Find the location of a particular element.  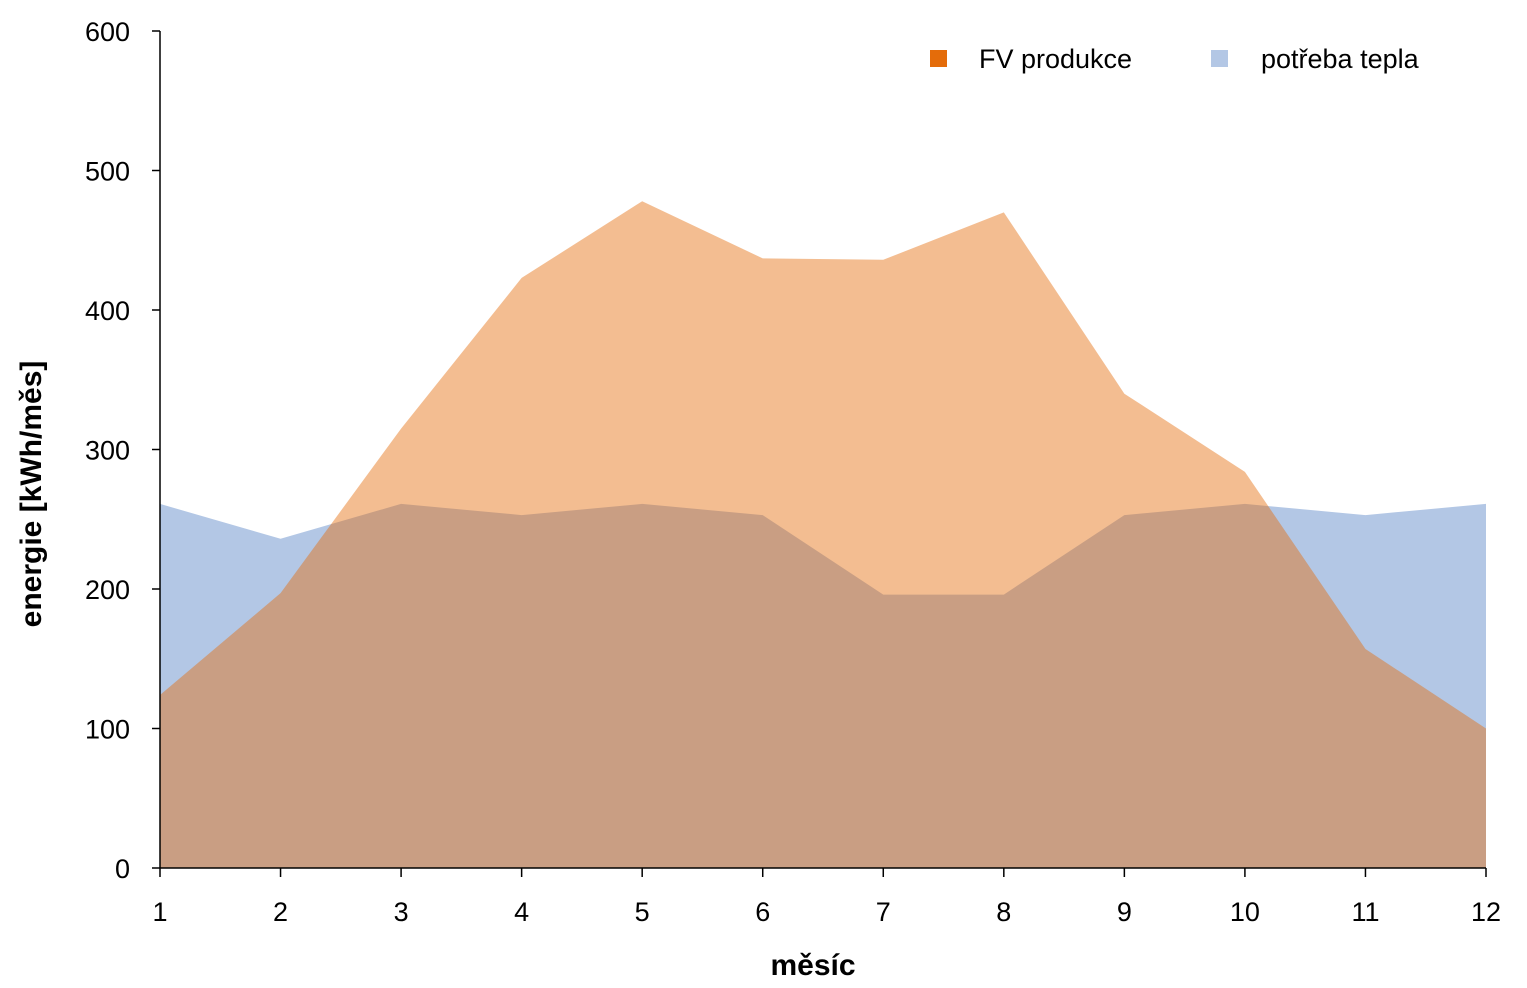

x-tick-label: 1 is located at coordinates (159, 912).